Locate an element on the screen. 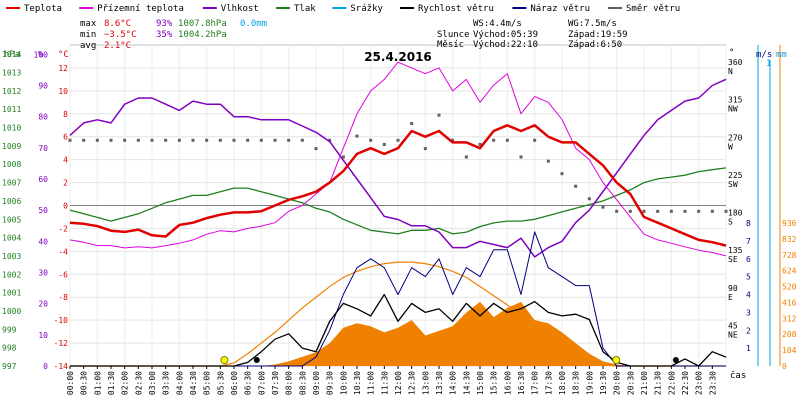  direction-tick-degree: 180 is located at coordinates (735, 213).